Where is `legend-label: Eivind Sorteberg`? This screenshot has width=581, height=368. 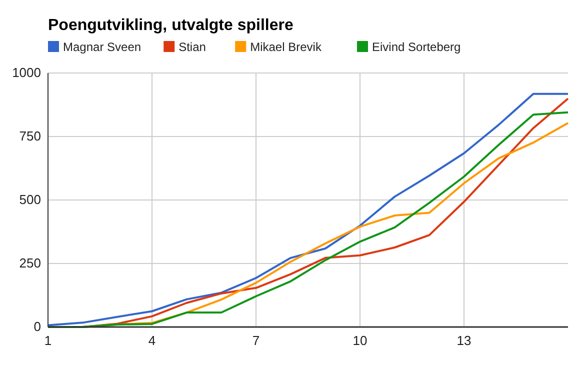 legend-label: Eivind Sorteberg is located at coordinates (416, 47).